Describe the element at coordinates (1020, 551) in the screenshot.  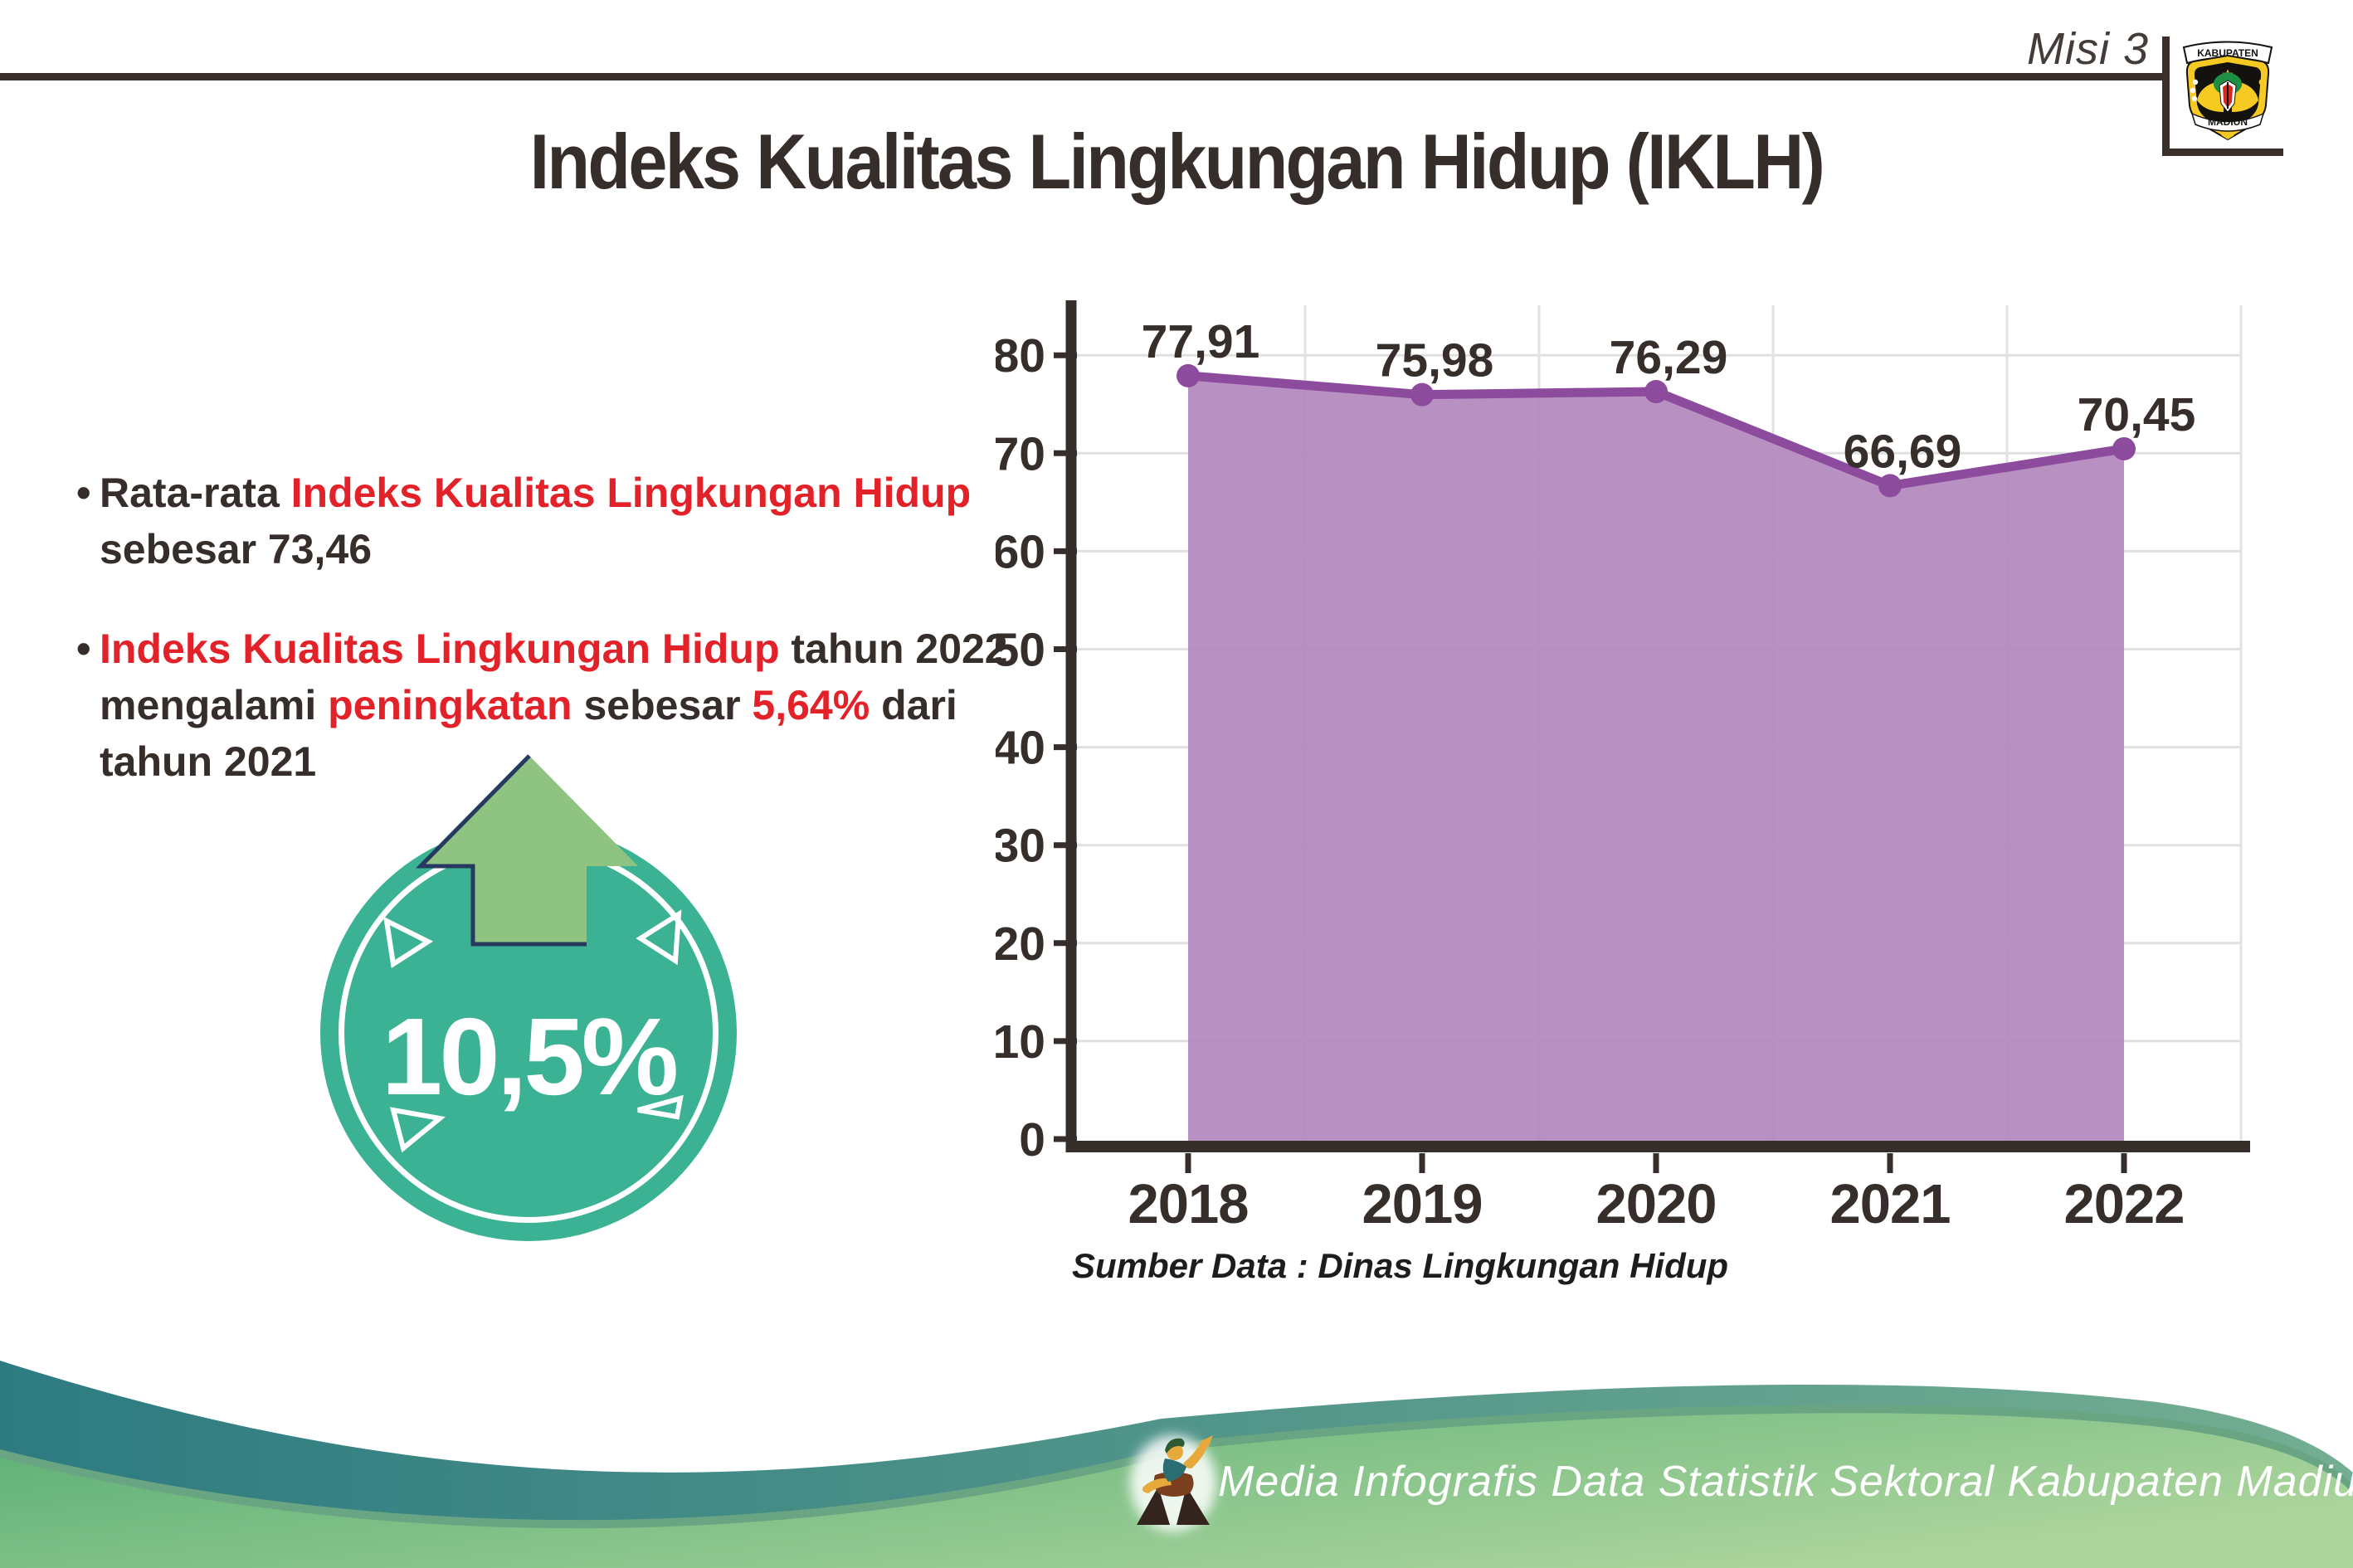
I see `svg-text: 60` at that location.